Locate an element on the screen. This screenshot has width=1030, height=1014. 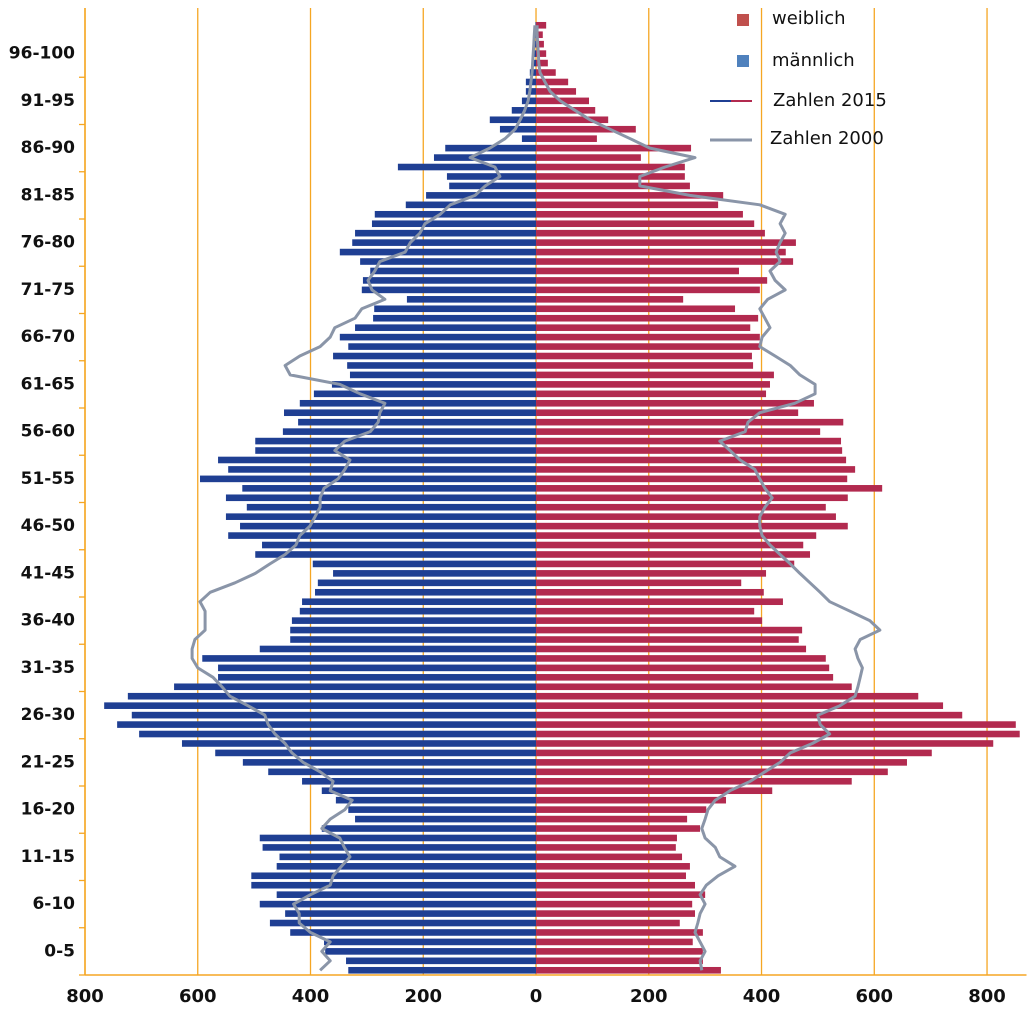
x-tick-label: 200 is located at coordinates (423, 996).